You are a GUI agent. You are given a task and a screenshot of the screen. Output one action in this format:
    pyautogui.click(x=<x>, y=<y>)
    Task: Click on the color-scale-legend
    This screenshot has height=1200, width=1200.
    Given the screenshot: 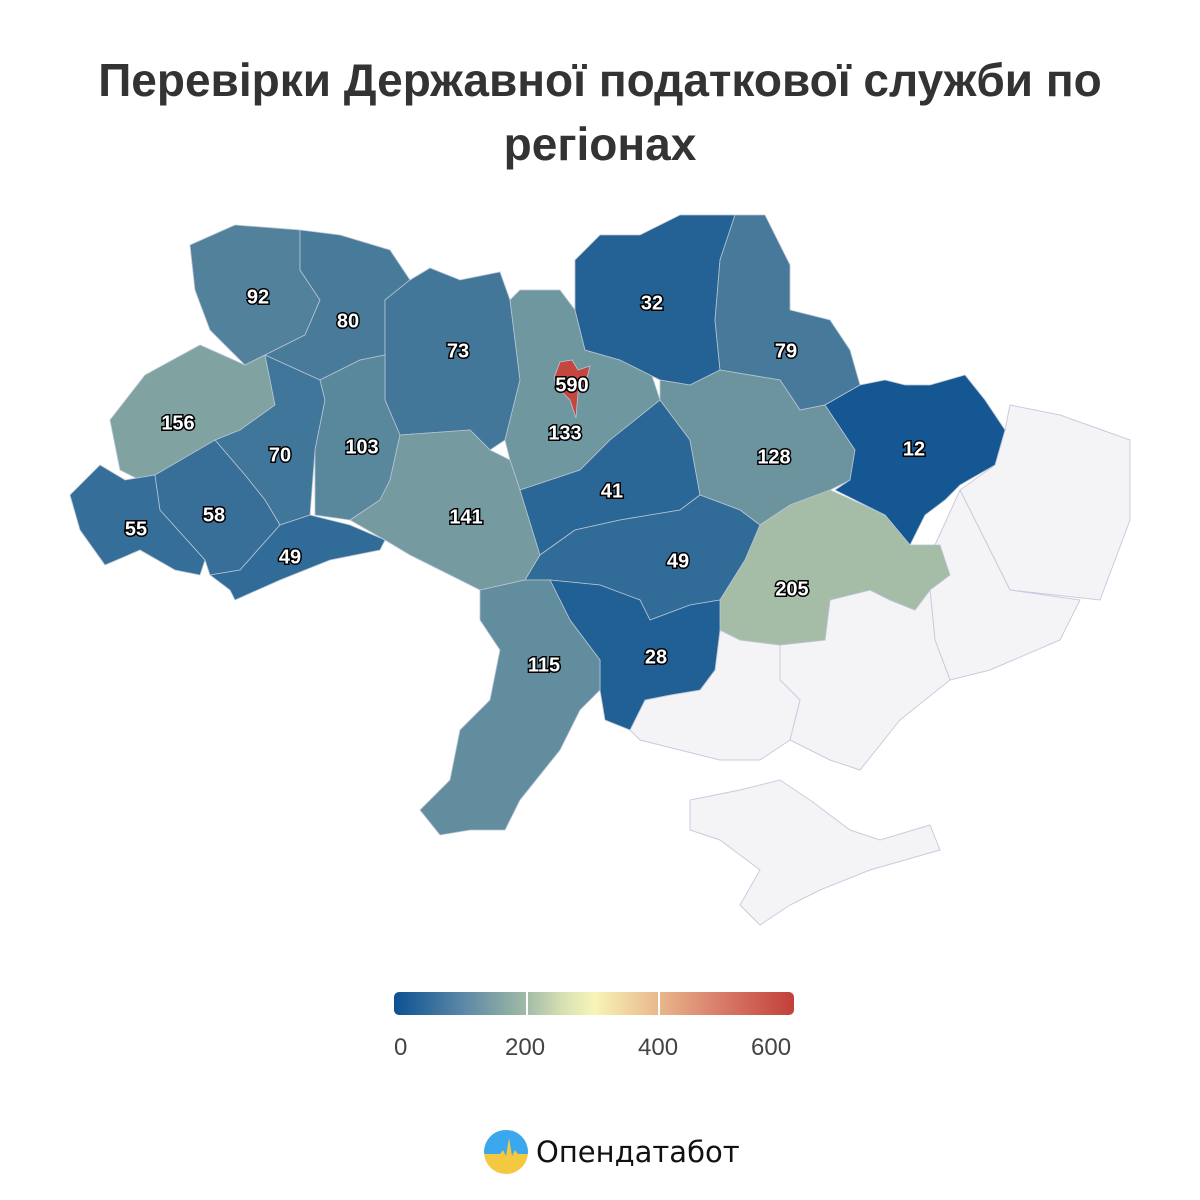 What is the action you would take?
    pyautogui.click(x=594, y=1003)
    